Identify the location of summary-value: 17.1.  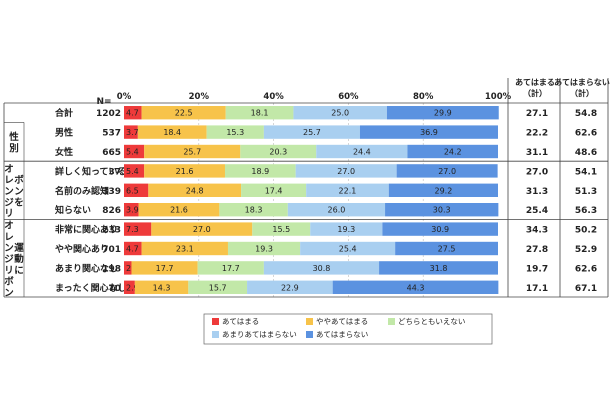
(537, 289).